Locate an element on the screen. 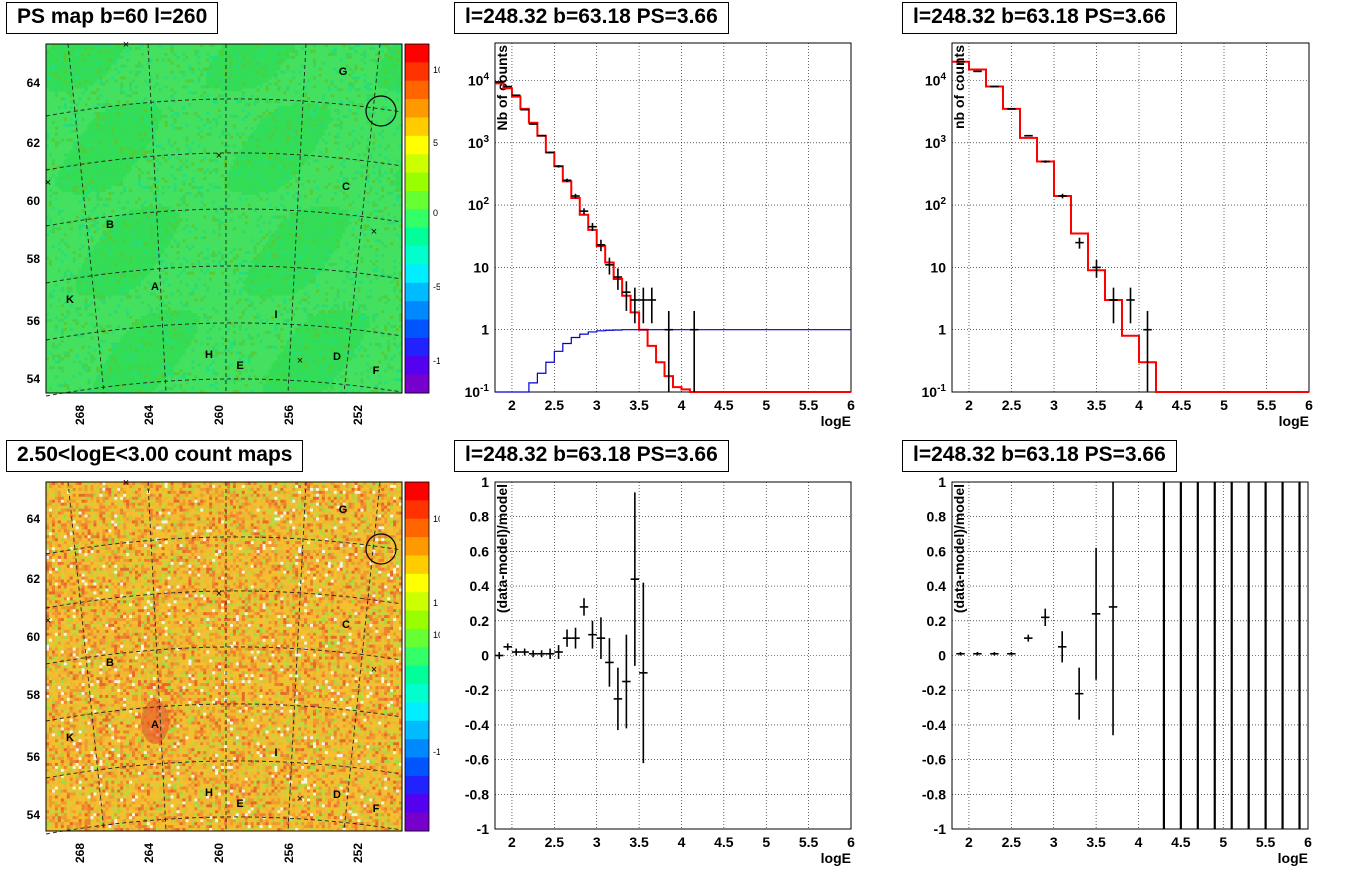  count-map-title: 2.50<logE<3.00 count maps is located at coordinates (154, 456).